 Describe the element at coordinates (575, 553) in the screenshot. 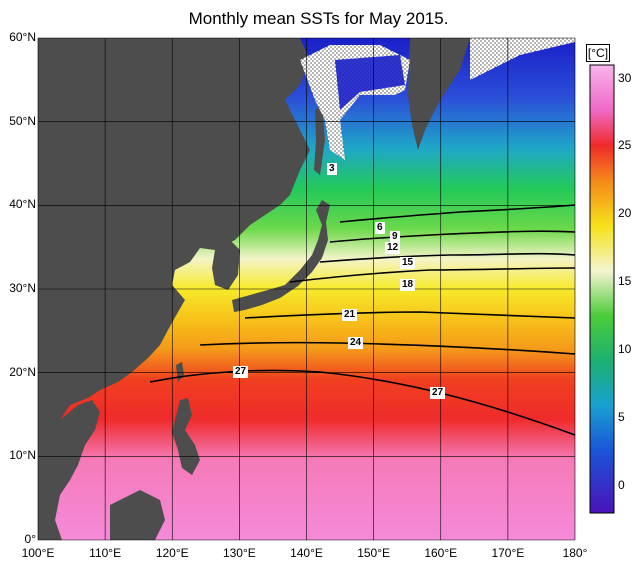

I see `longitude-label: 180°` at that location.